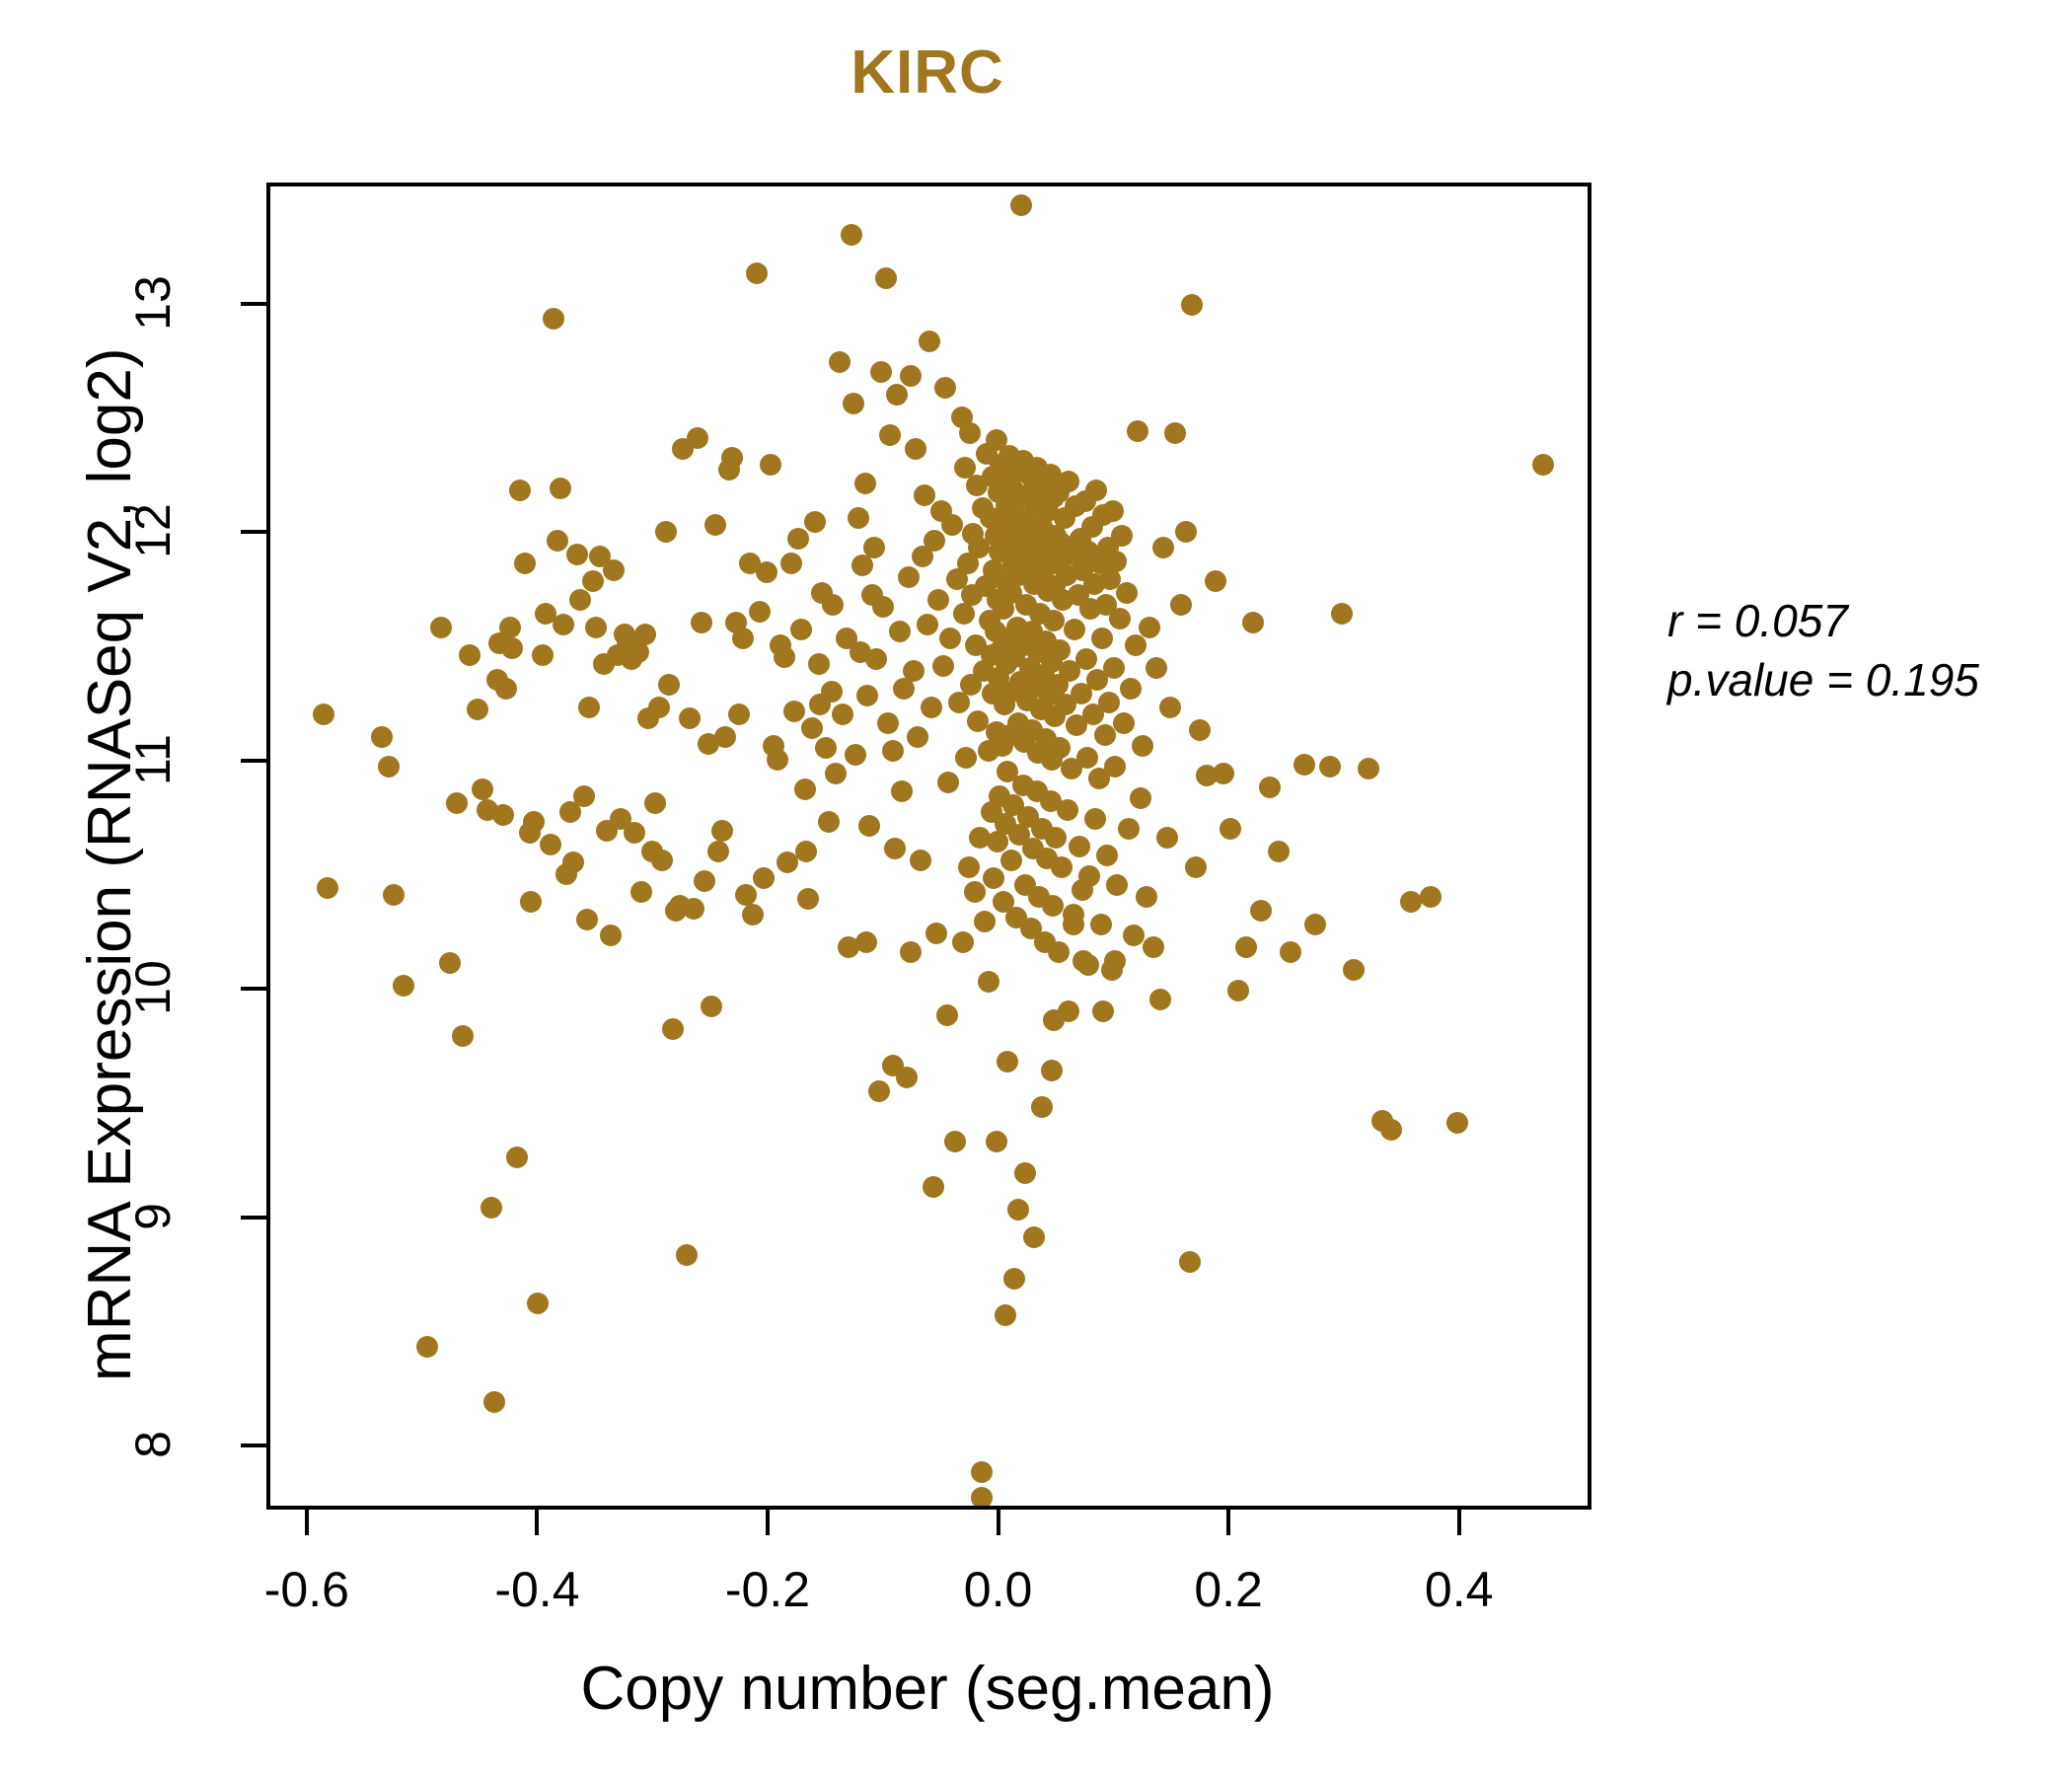 This screenshot has height=1776, width=2072. Describe the element at coordinates (306, 1589) in the screenshot. I see `x-tick-label: -0.6` at that location.